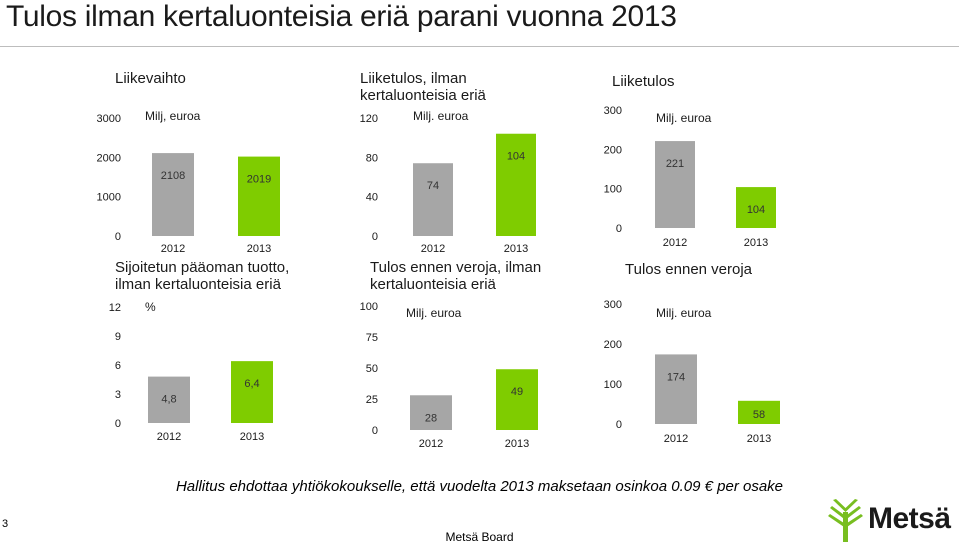 This screenshot has width=959, height=552. Describe the element at coordinates (118, 337) in the screenshot. I see `y-tick-label: 9` at that location.